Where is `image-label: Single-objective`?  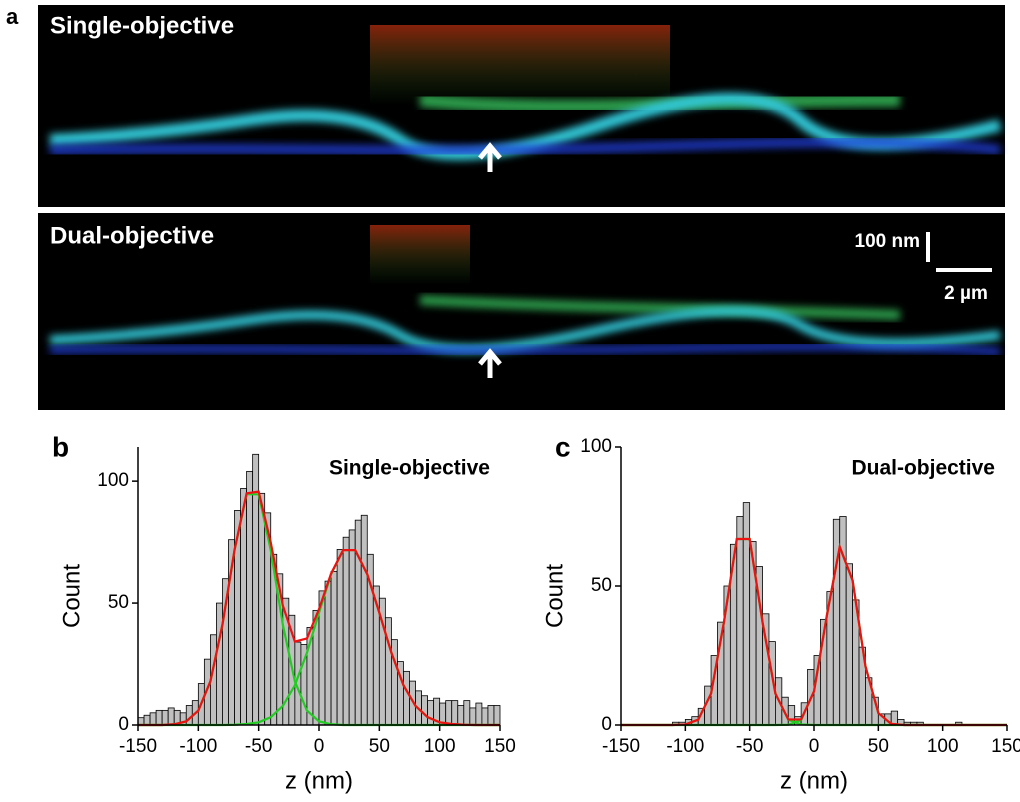
image-label: Single-objective is located at coordinates (142, 25).